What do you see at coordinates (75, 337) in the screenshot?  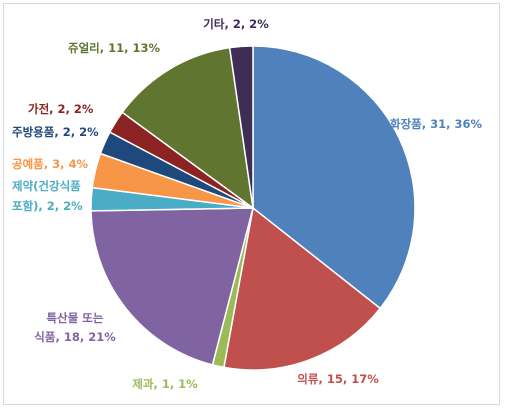 I see `pie-label-line: 식품, 18, 21%` at bounding box center [75, 337].